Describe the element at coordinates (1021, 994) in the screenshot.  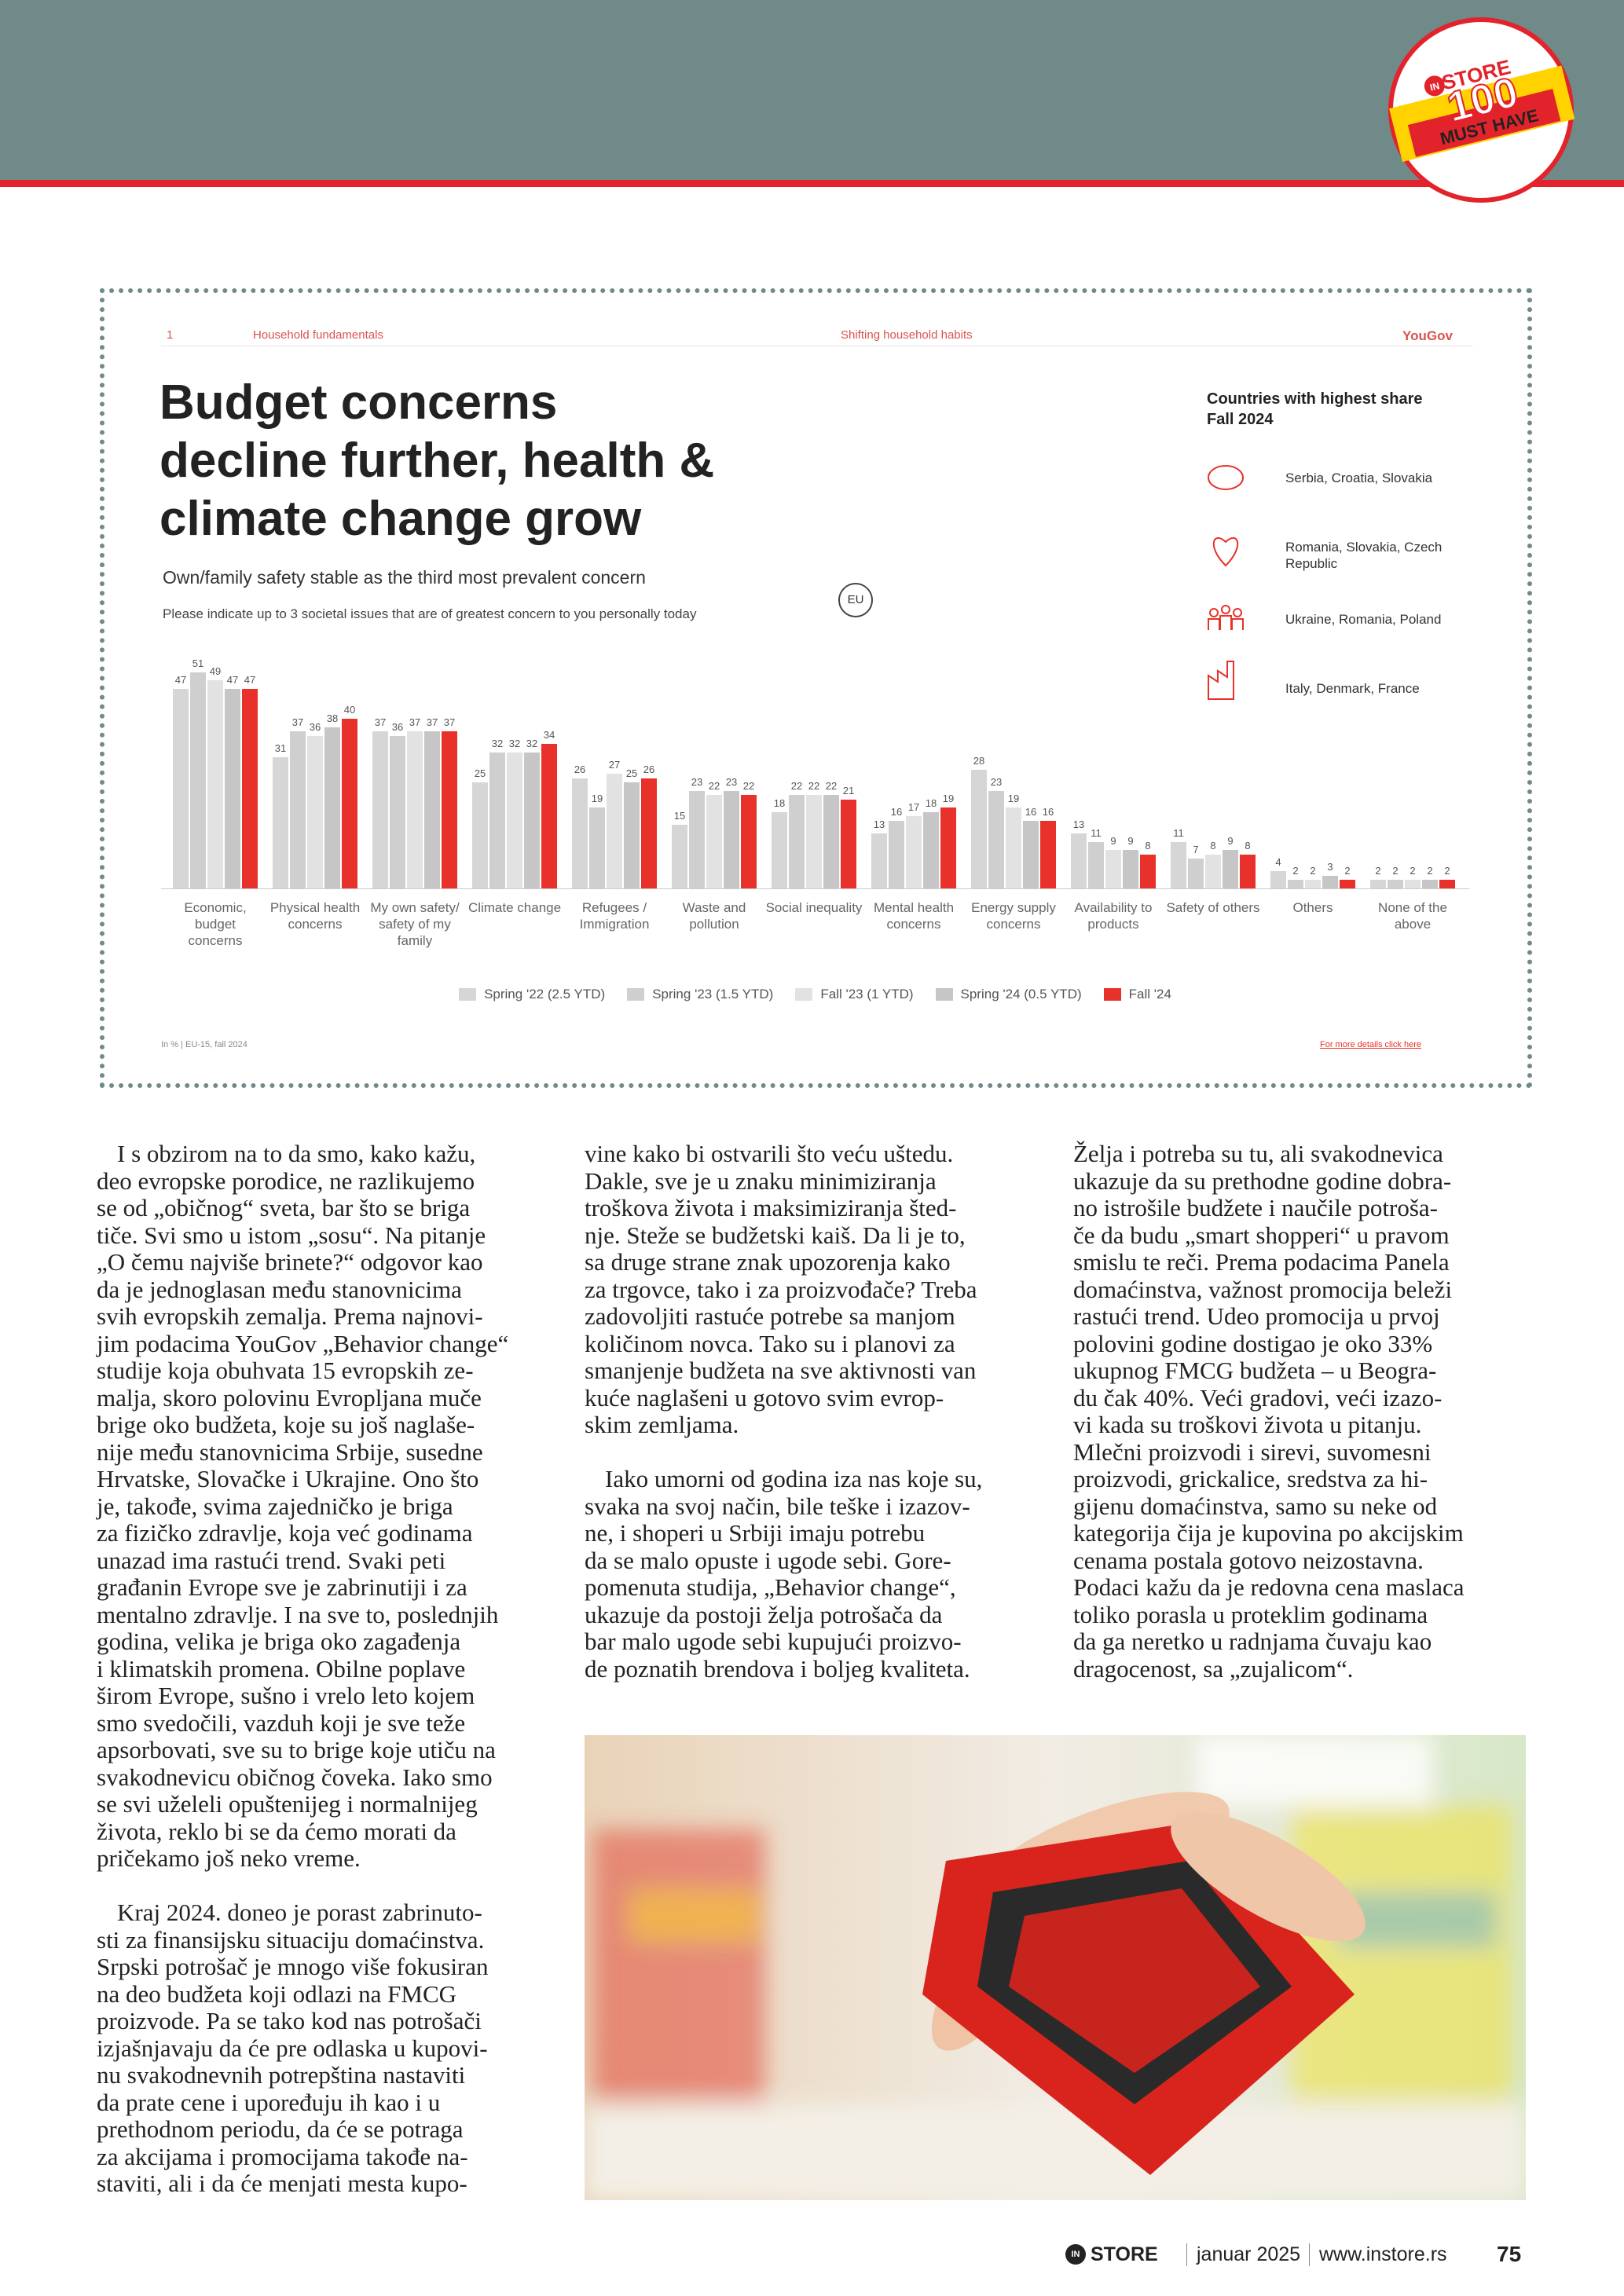
I see `legend-label: Spring '24 (0.5 YTD)` at that location.